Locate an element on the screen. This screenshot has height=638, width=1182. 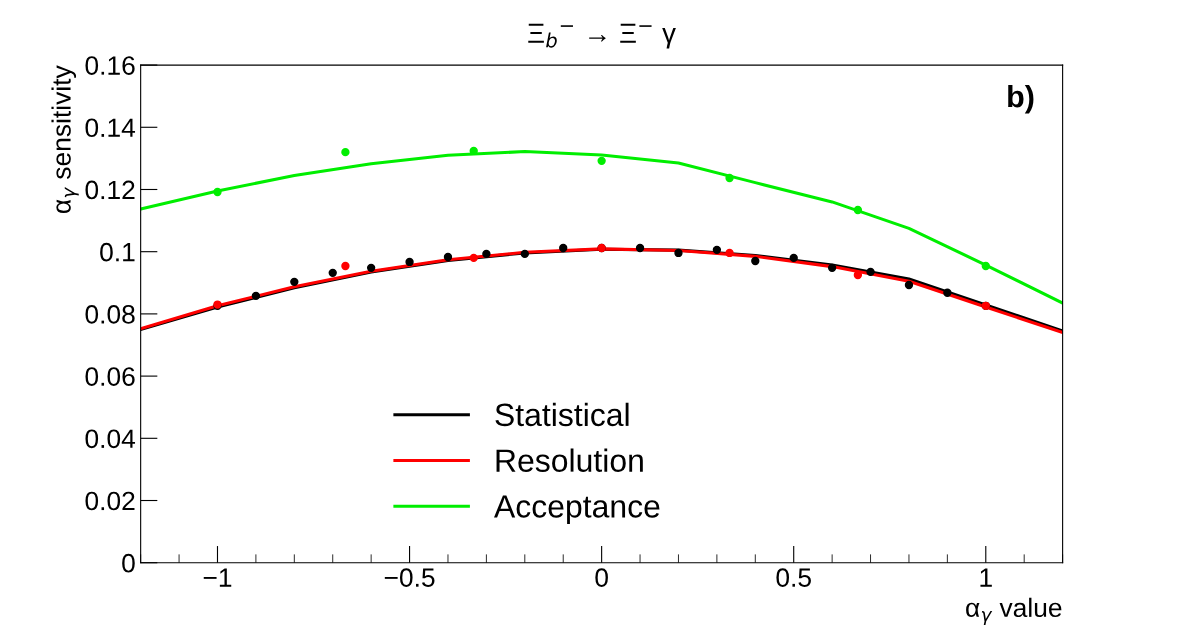
chart-title: Ξ$_{b}$$^{−}$ → Ξ$^{−}$ γ is located at coordinates (602, 36).